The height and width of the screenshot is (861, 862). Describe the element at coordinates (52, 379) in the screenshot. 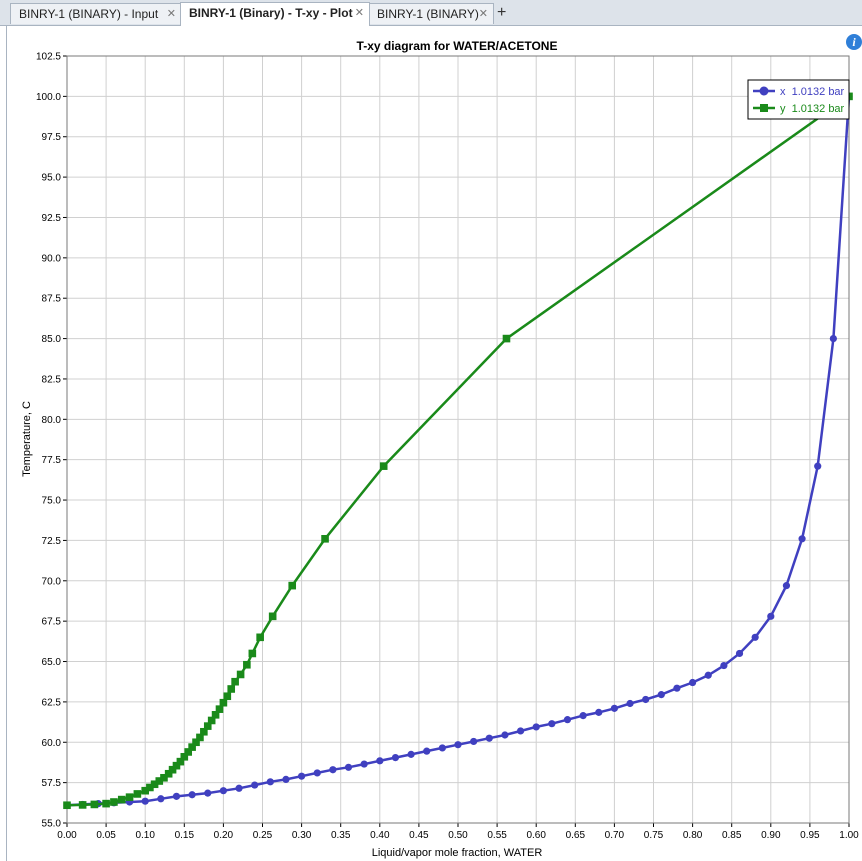

I see `y-tick-label: 82.5` at that location.